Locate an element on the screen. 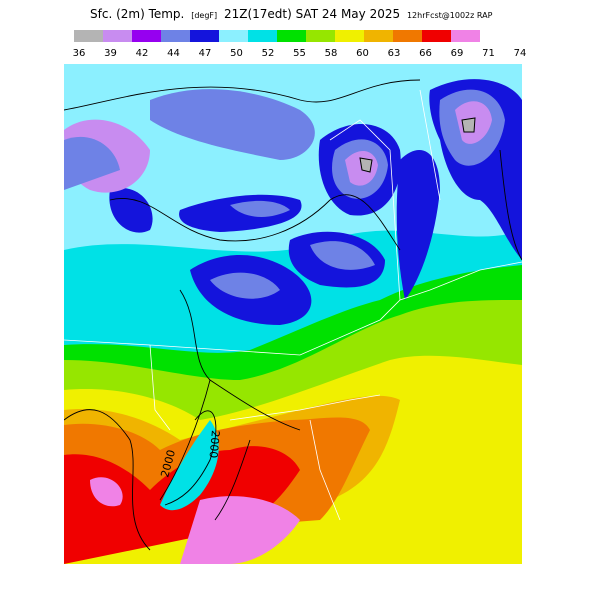 The image size is (589, 593). colorbar-label: 42 is located at coordinates (142, 53).